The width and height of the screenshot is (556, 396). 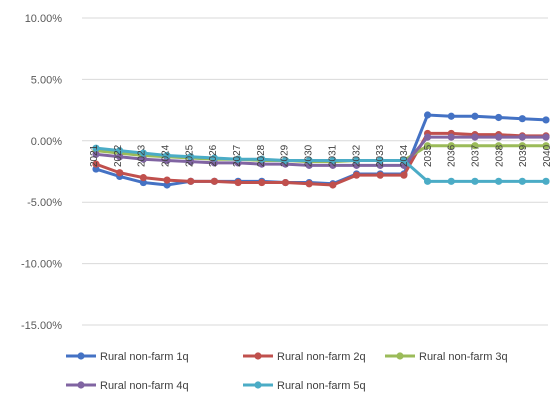 I want to click on y-tick-label: 10.00%, so click(x=44, y=19).